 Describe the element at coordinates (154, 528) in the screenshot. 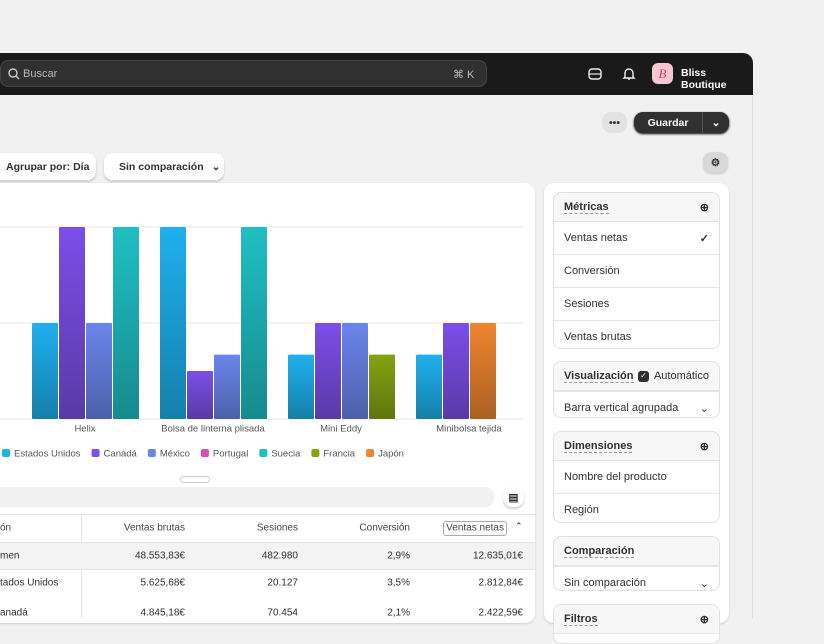

I see `column-header: Ventas brutas` at that location.